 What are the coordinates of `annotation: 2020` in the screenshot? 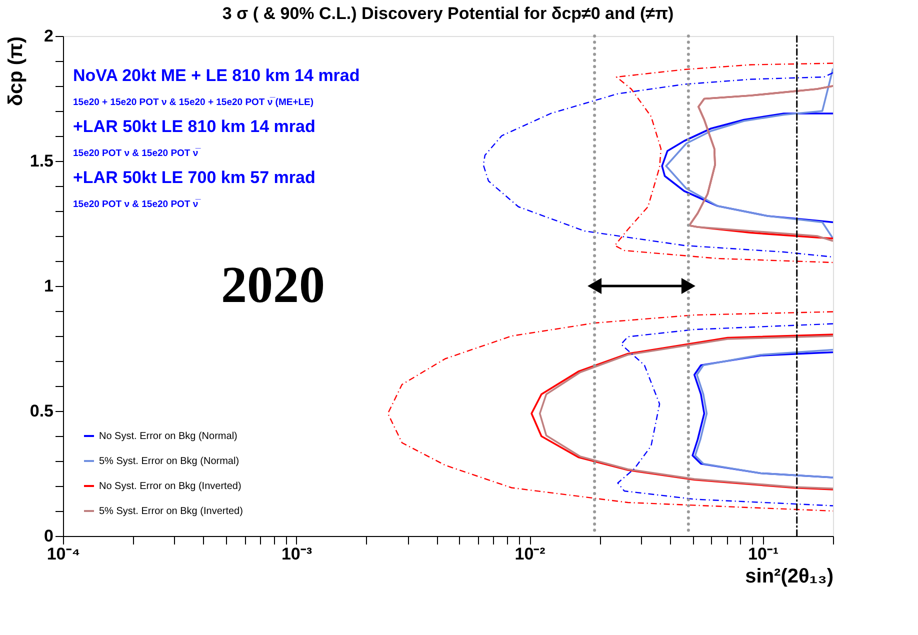 It's located at (273, 285).